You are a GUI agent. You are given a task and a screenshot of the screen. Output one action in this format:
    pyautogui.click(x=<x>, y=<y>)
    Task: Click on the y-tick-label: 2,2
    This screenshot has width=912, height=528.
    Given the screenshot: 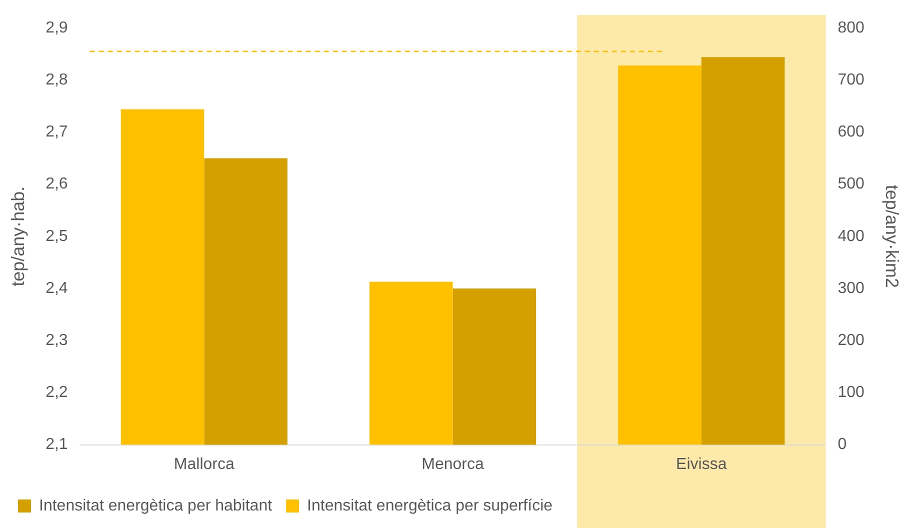 What is the action you would take?
    pyautogui.click(x=57, y=393)
    